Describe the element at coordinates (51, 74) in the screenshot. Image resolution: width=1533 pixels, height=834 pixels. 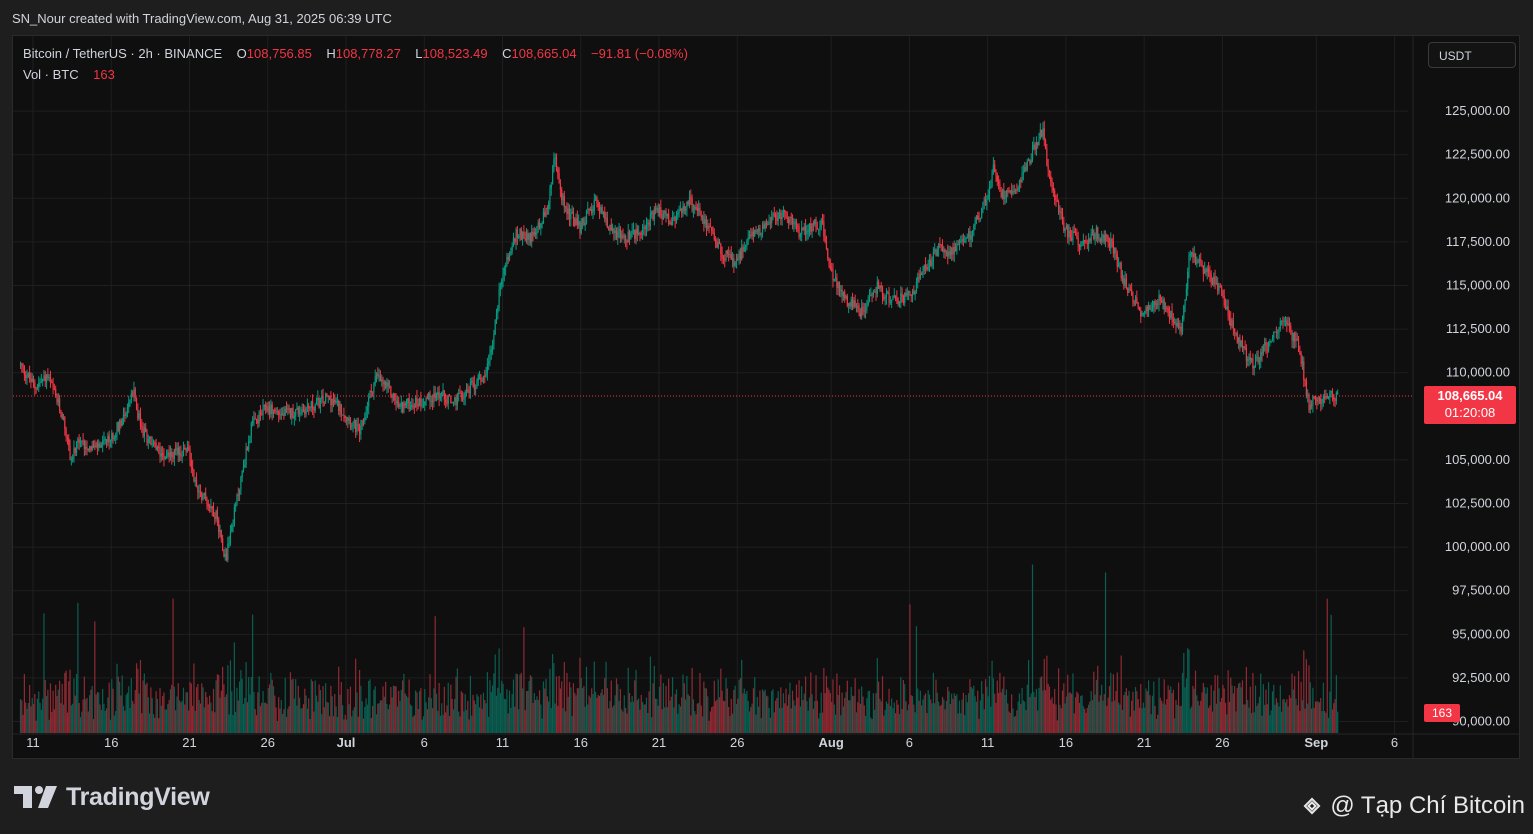
I see `volume-title: Vol · BTC` at that location.